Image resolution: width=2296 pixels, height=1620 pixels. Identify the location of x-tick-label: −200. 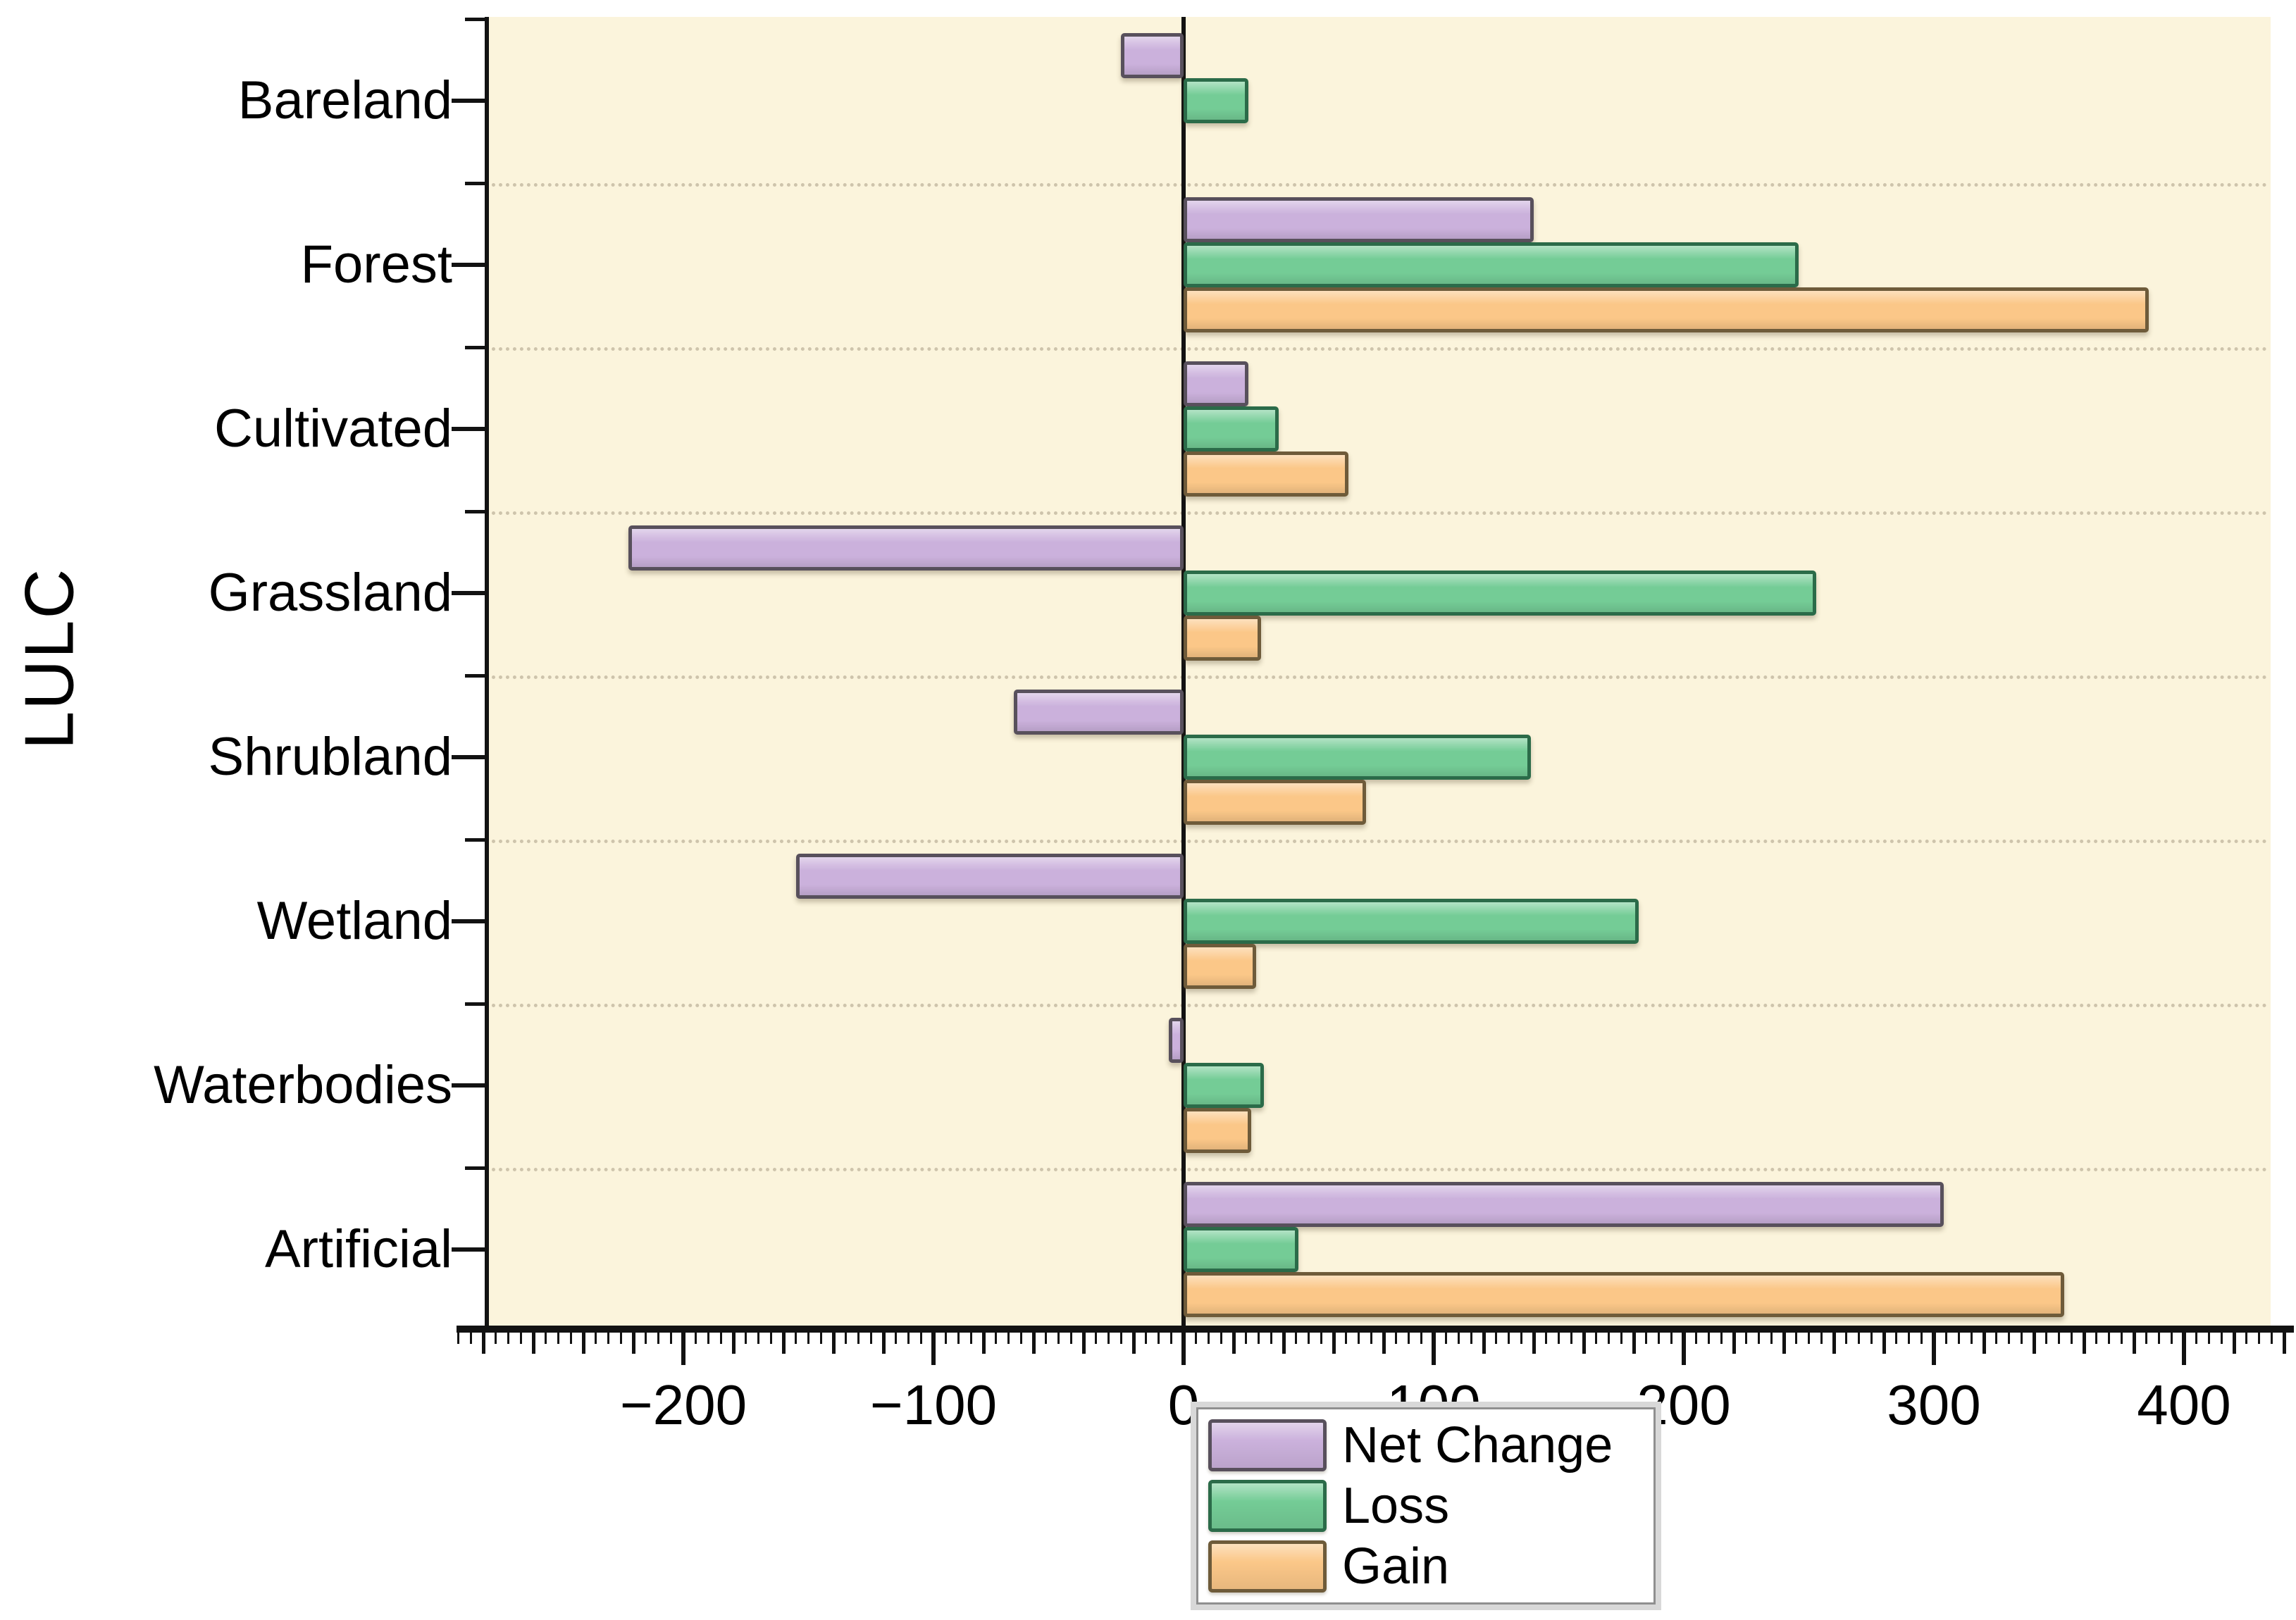
(683, 1405).